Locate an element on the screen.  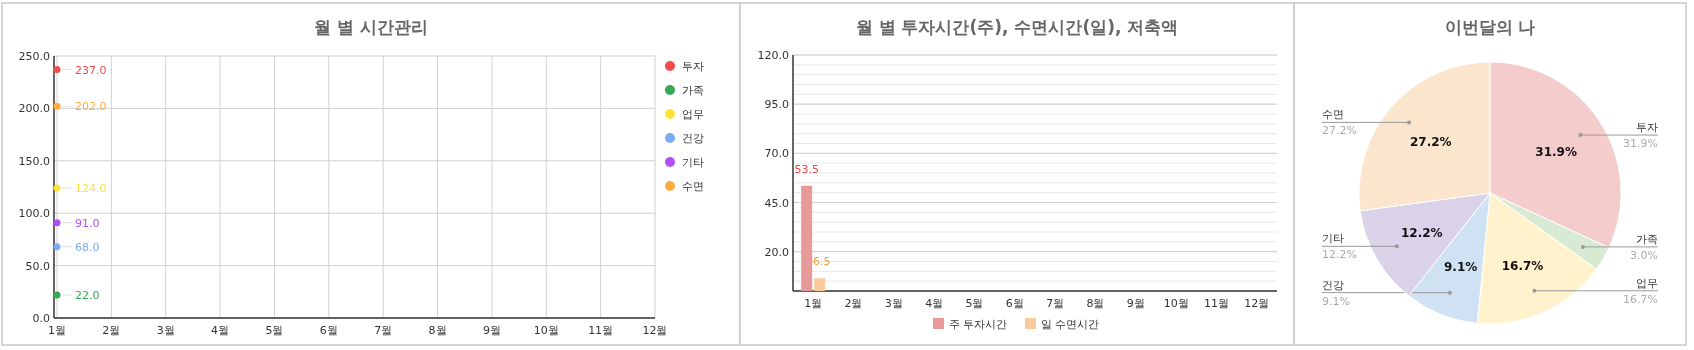
chart-title: 월 별 투자시간(주), 수면시간(일), 저축액 is located at coordinates (1017, 27).